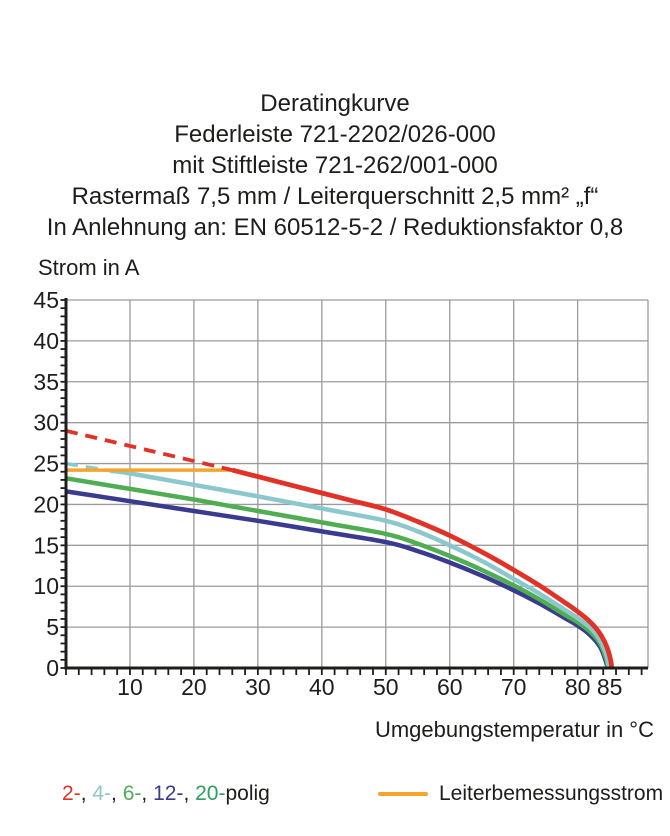 The image size is (670, 836). Describe the element at coordinates (46, 341) in the screenshot. I see `y-tick-label: 40` at that location.